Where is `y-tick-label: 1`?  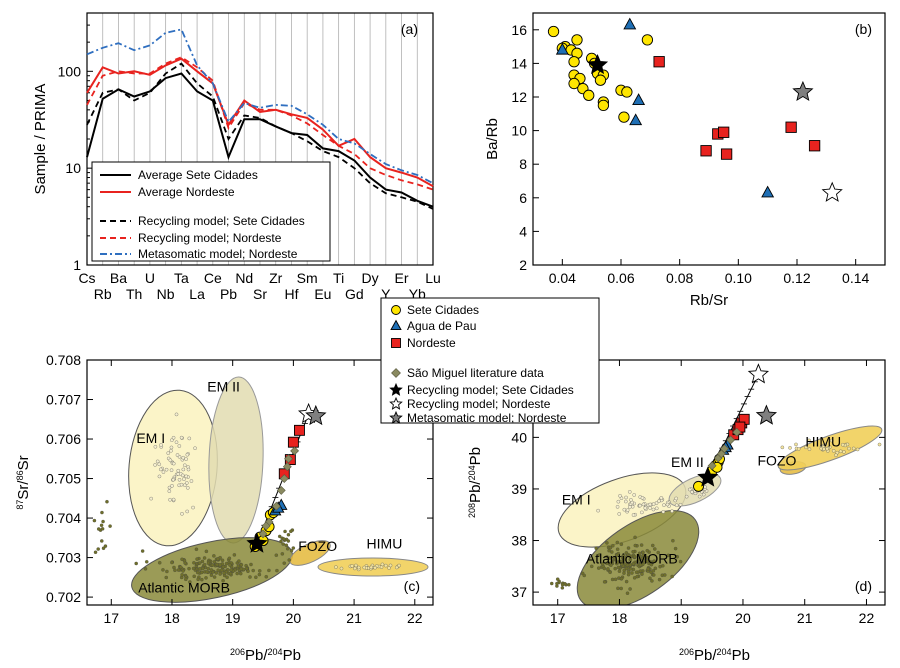 y-tick-label: 1 is located at coordinates (77, 265).